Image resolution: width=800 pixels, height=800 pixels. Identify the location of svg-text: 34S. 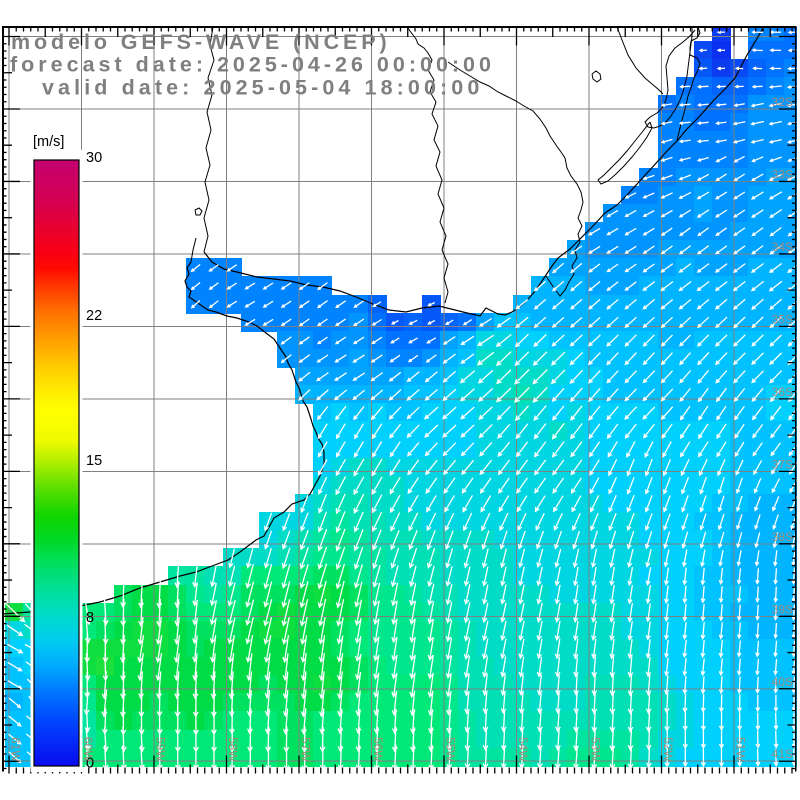
(782, 247).